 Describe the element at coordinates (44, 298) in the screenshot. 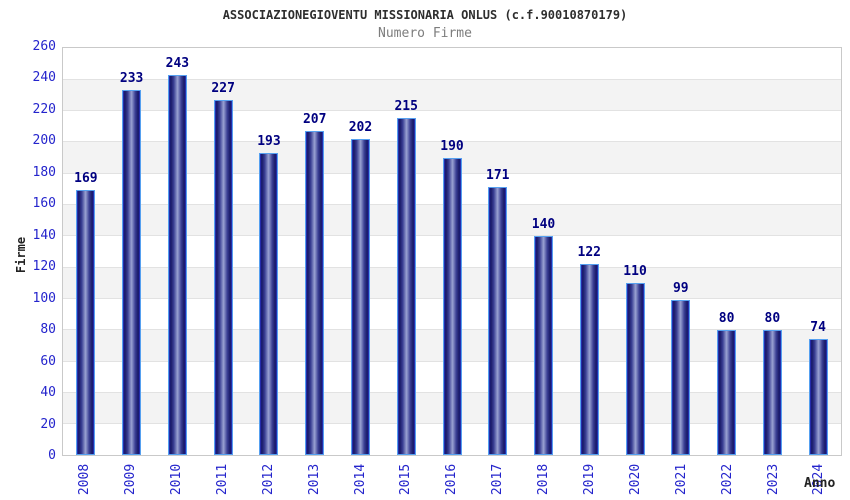

I see `y-tick-label: 100` at that location.